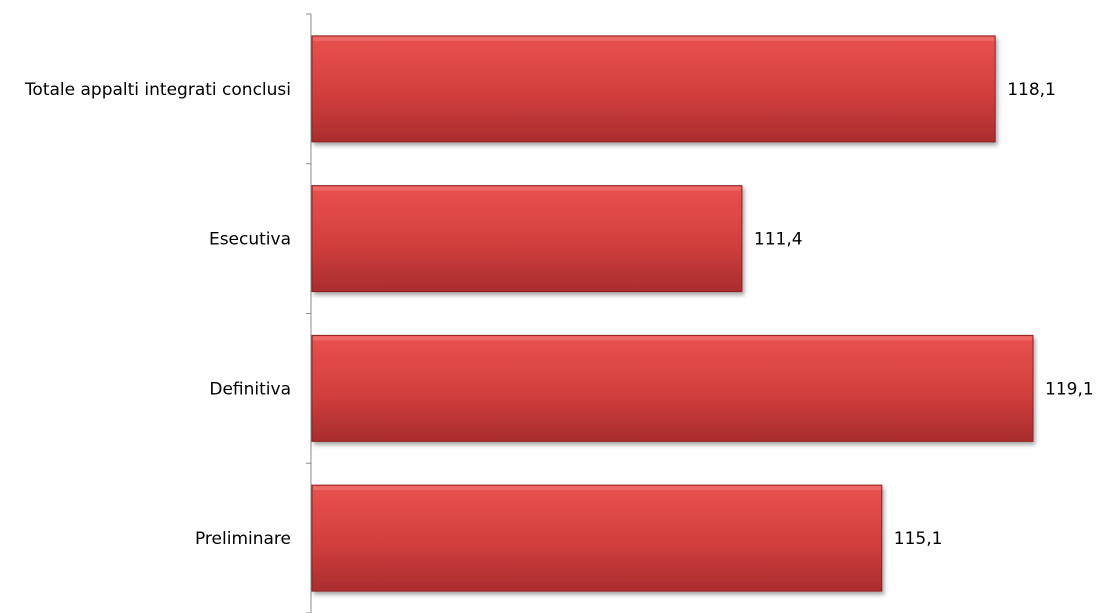  Describe the element at coordinates (309, 313) in the screenshot. I see `axis-layer` at that location.